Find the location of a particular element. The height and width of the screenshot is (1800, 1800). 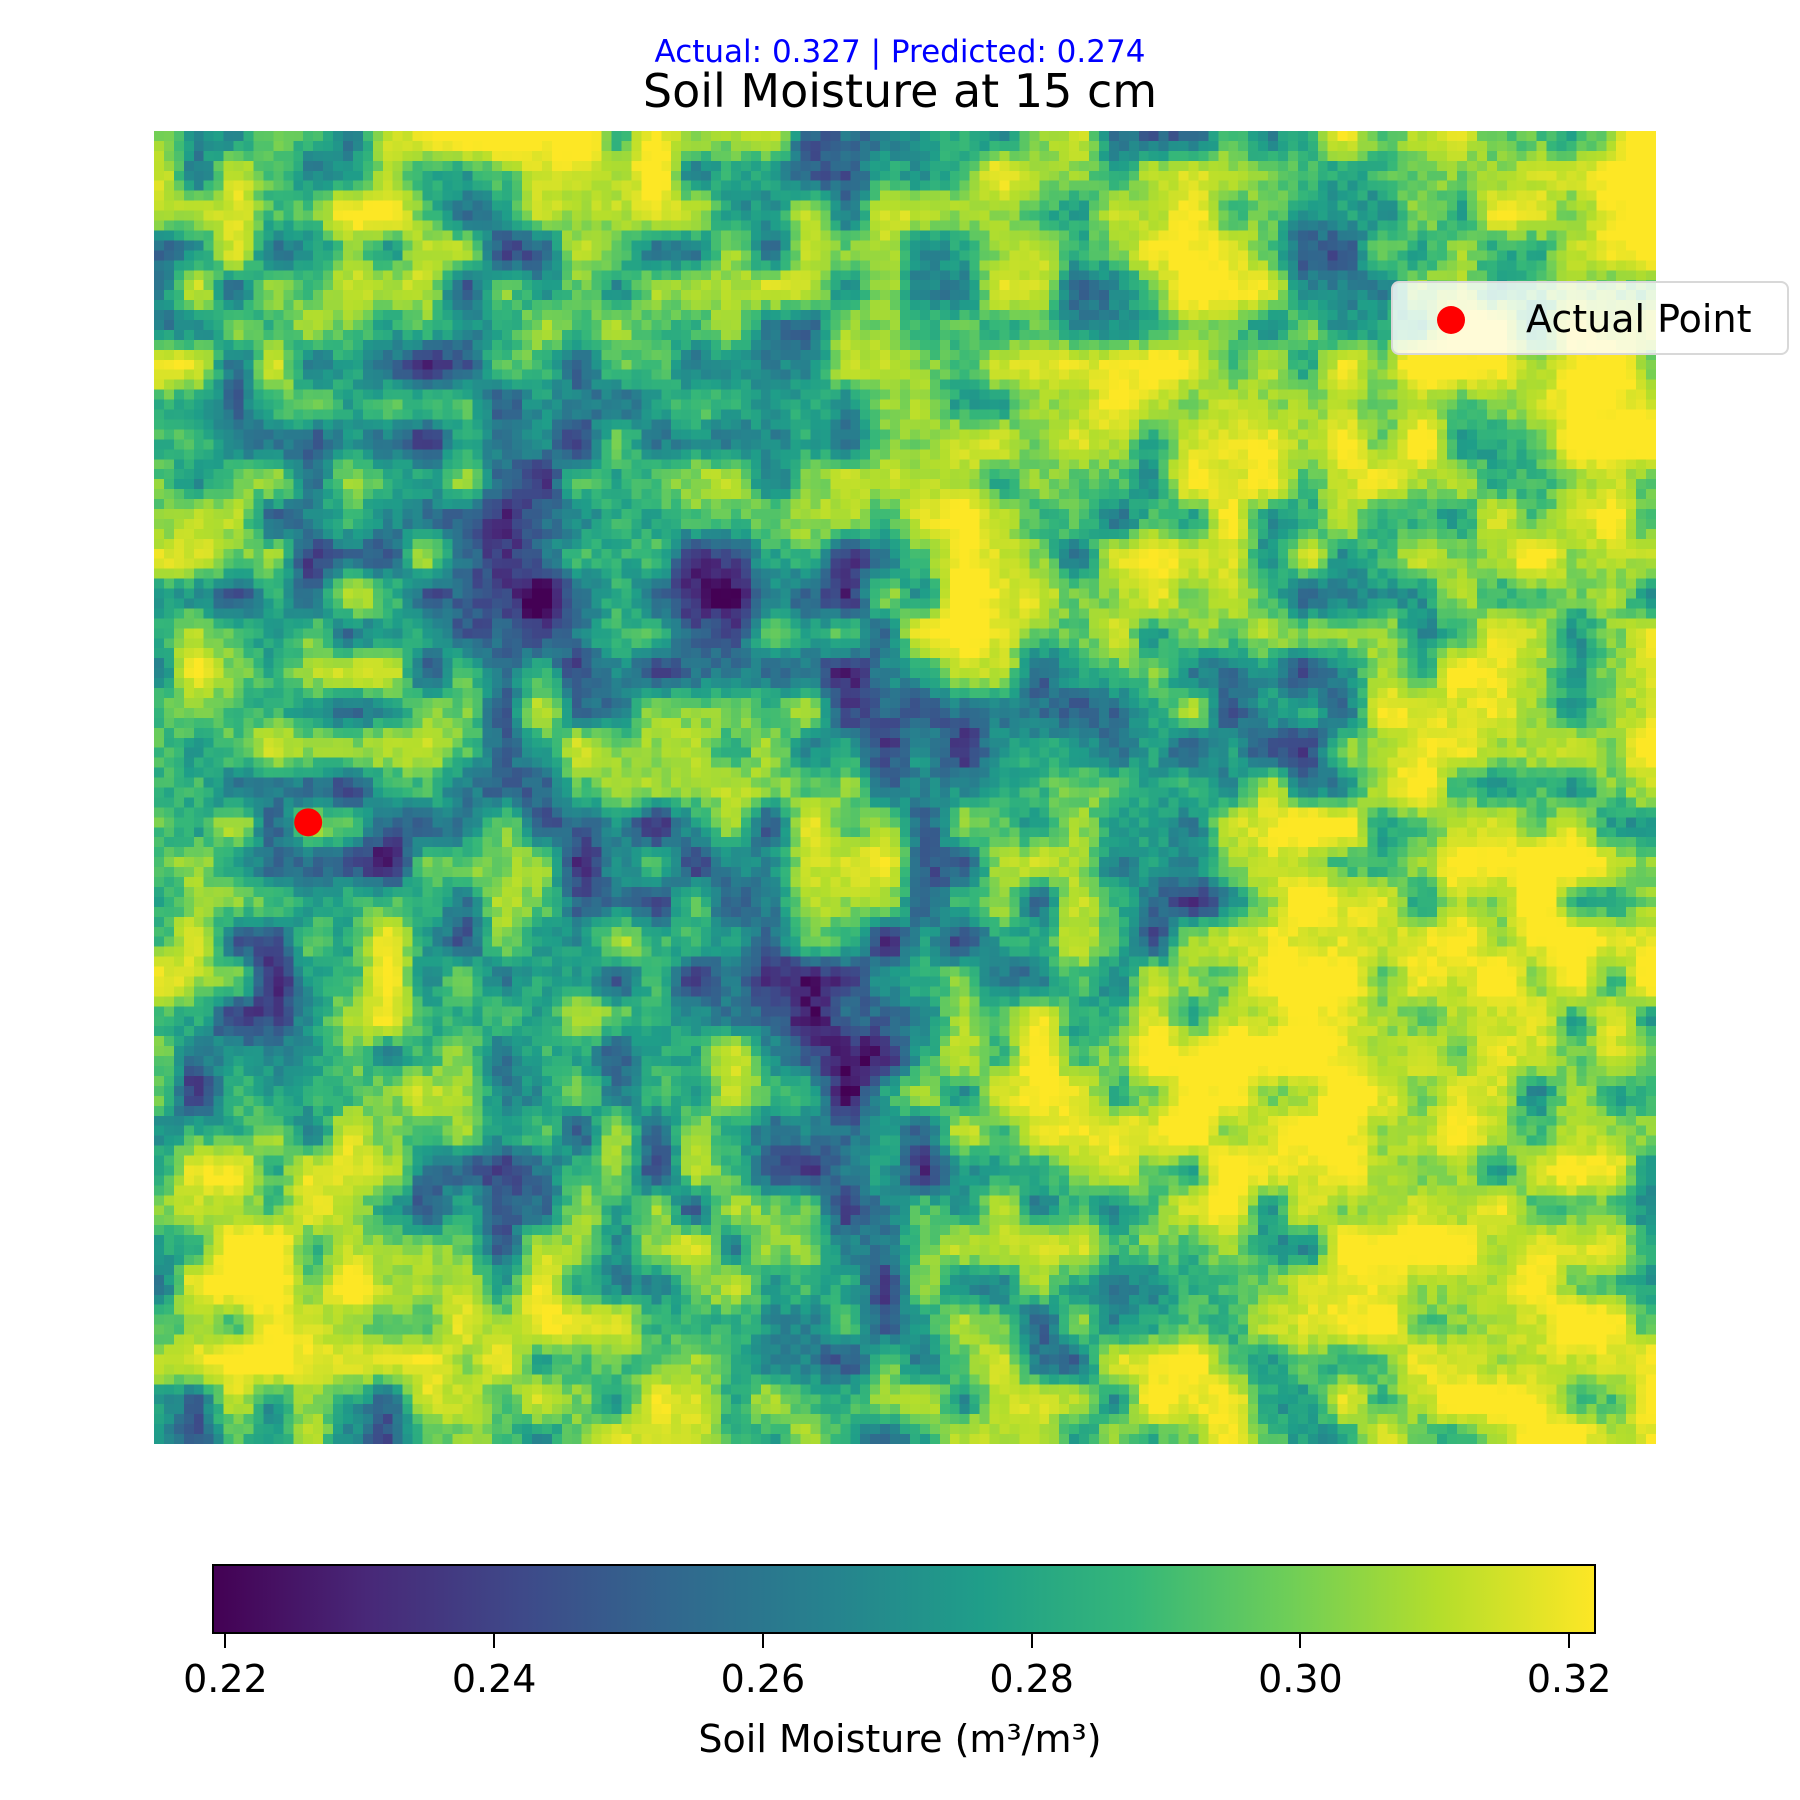

colorbar-tick-label: 0.26 is located at coordinates (763, 1679).